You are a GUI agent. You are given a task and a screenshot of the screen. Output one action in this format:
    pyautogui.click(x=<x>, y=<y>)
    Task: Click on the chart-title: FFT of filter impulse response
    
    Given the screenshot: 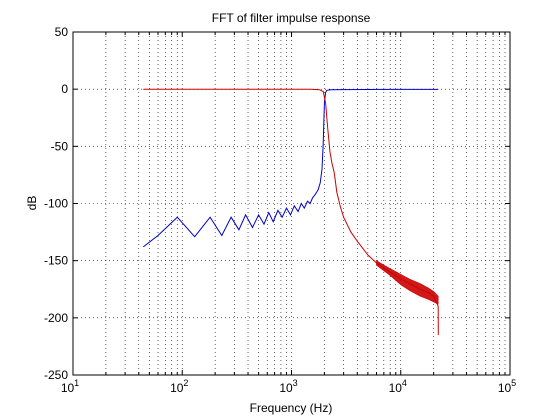 What is the action you would take?
    pyautogui.click(x=291, y=18)
    